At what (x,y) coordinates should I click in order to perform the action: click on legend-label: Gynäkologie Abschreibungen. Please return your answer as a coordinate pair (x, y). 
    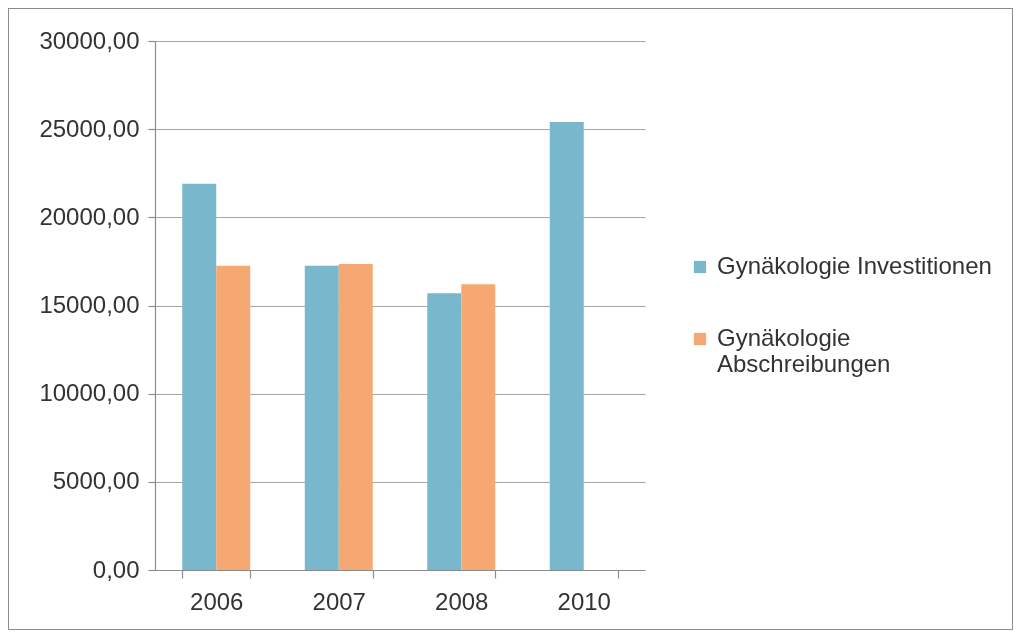
    Looking at the image, I should click on (804, 350).